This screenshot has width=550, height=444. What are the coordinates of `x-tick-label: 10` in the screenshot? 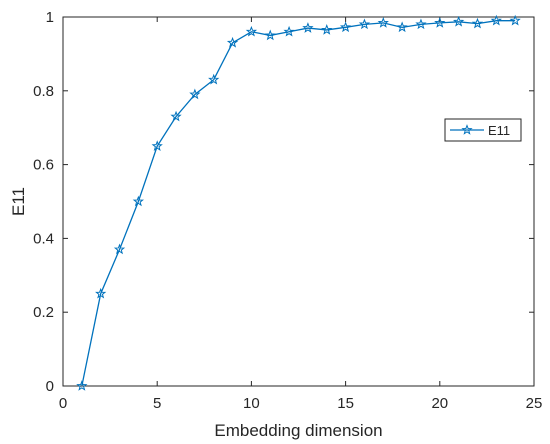 It's located at (251, 403).